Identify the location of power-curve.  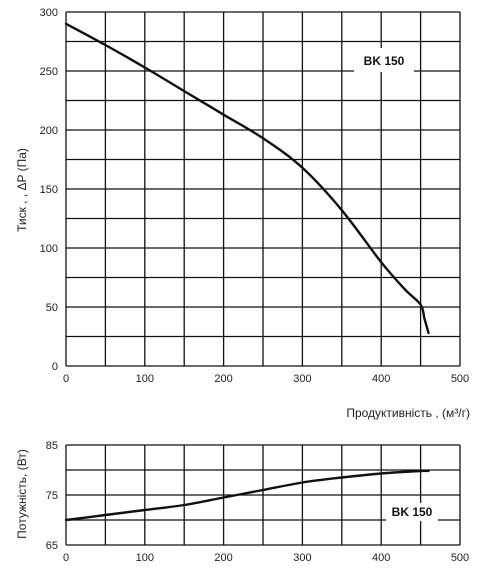
(247, 495).